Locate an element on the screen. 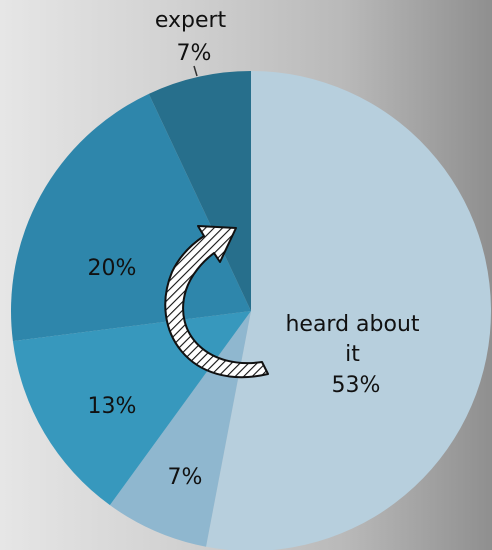  slice-label-expert: expert 7% is located at coordinates (194, 37).